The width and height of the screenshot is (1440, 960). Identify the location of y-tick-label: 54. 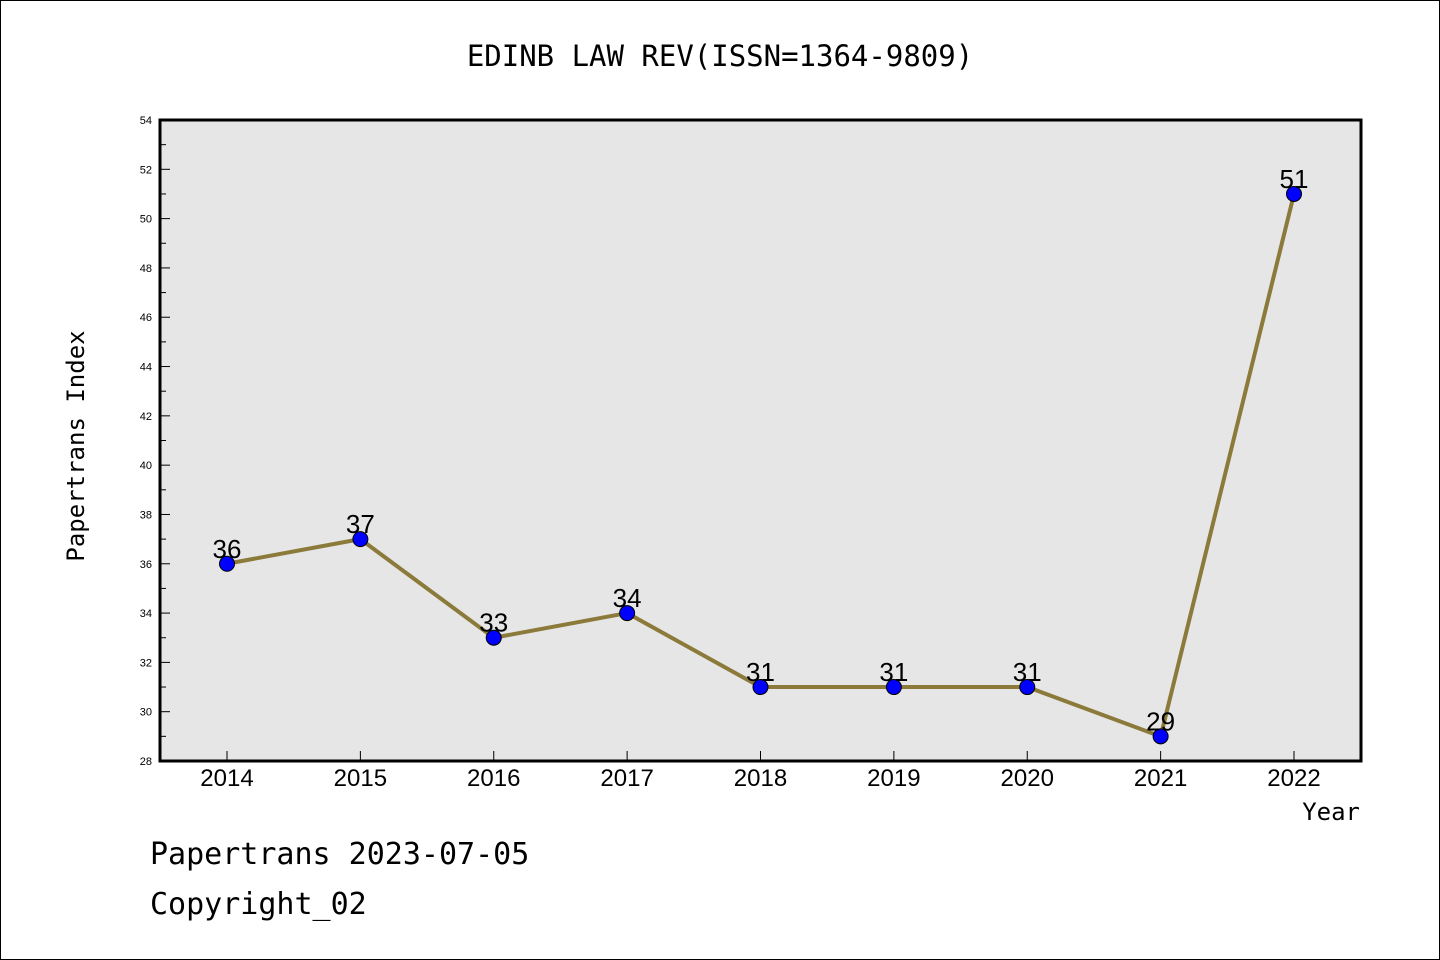
(146, 121).